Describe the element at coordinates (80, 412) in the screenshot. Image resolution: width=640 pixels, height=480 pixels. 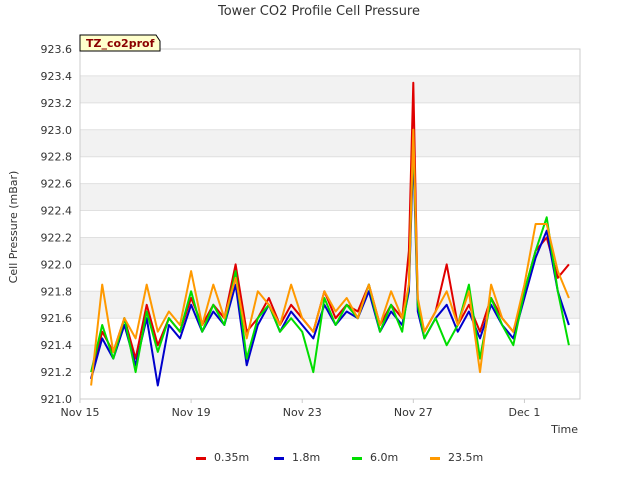
I see `x-tick-label: Nov 15` at that location.